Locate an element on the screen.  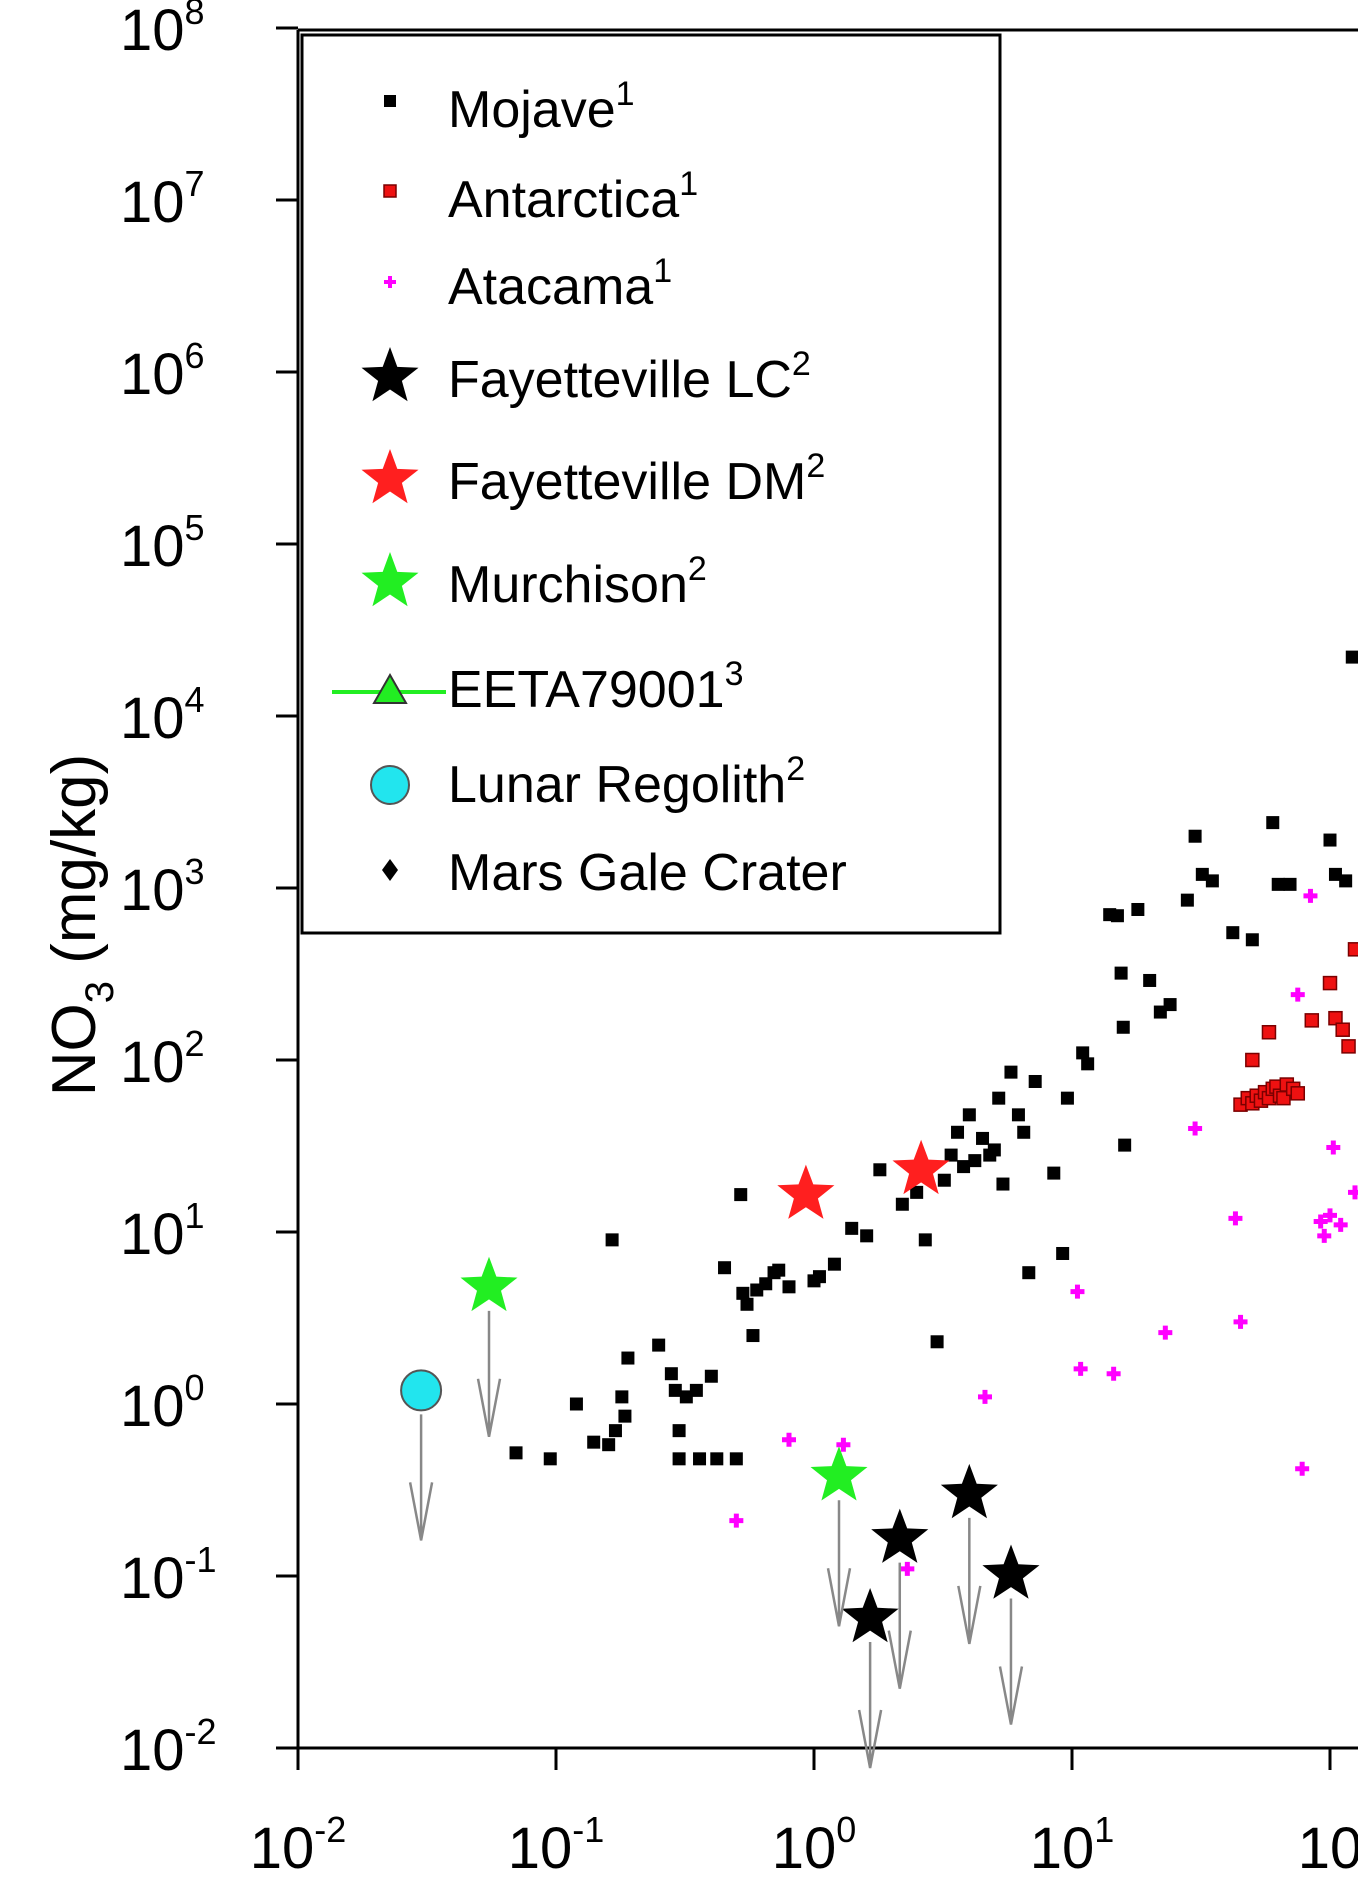
y-tick-exponent: 1 is located at coordinates (195, 1215).